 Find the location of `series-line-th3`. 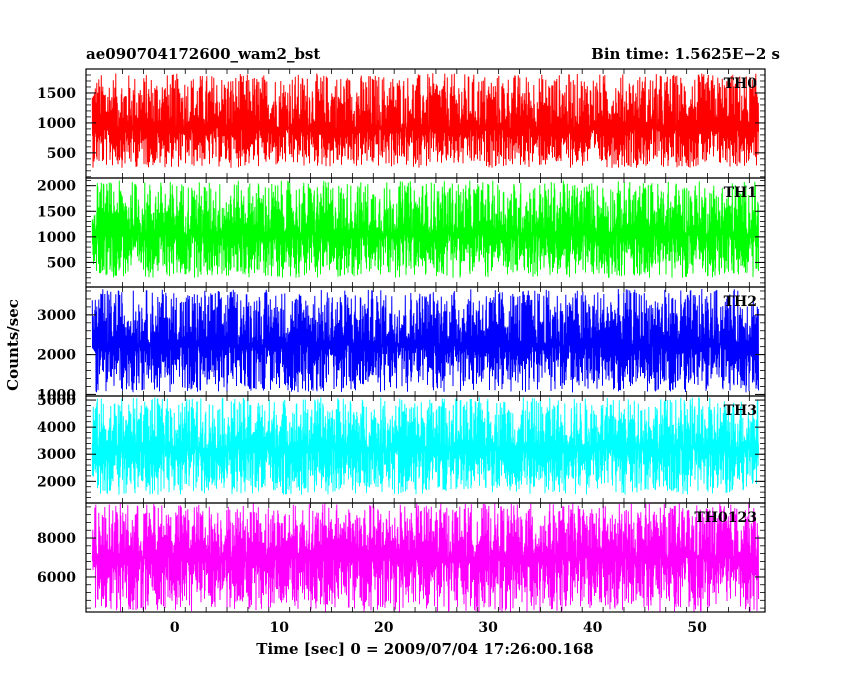

series-line-th3 is located at coordinates (425, 446).